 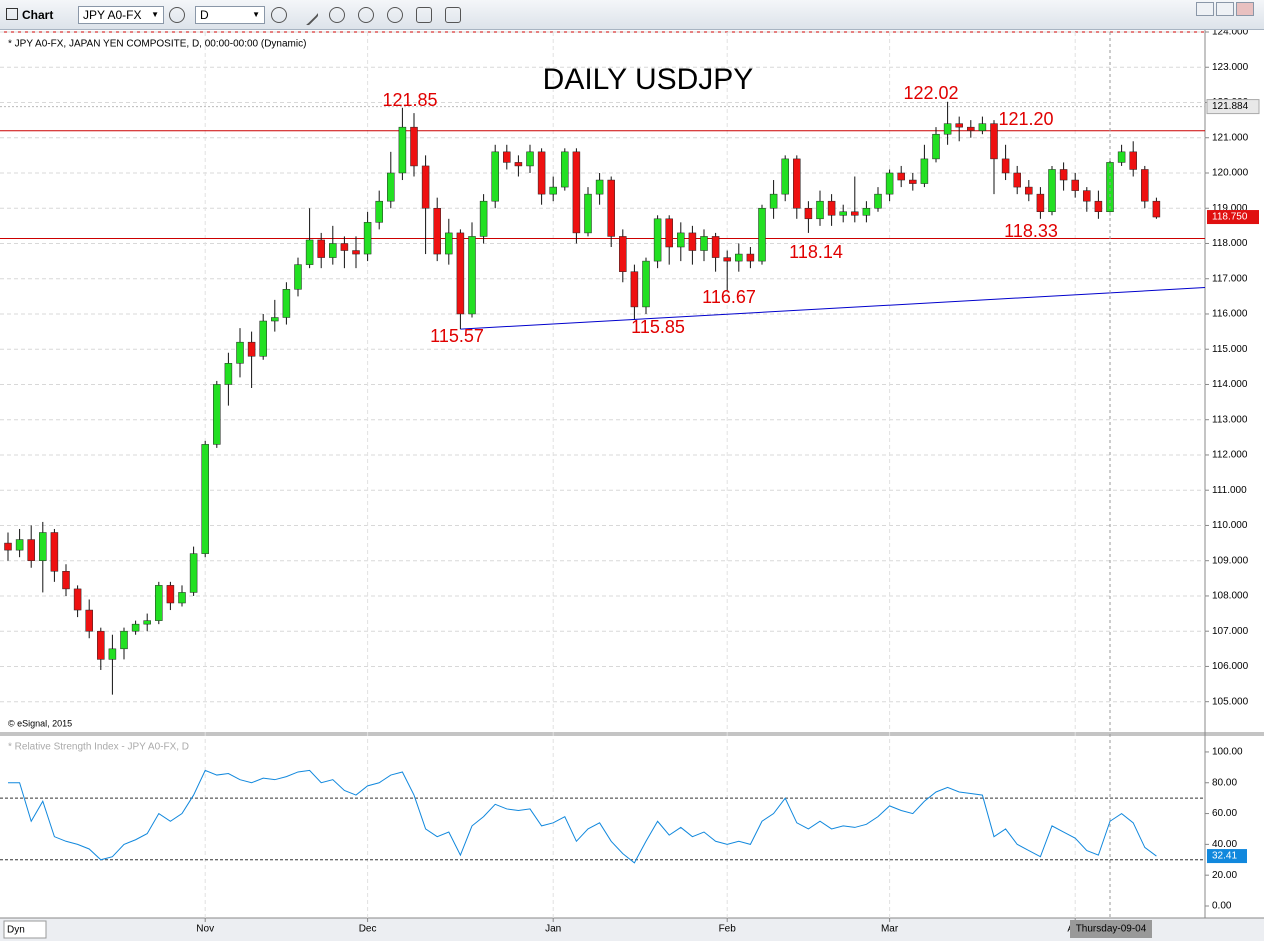 What do you see at coordinates (1205, 9) in the screenshot?
I see `minimize-button` at bounding box center [1205, 9].